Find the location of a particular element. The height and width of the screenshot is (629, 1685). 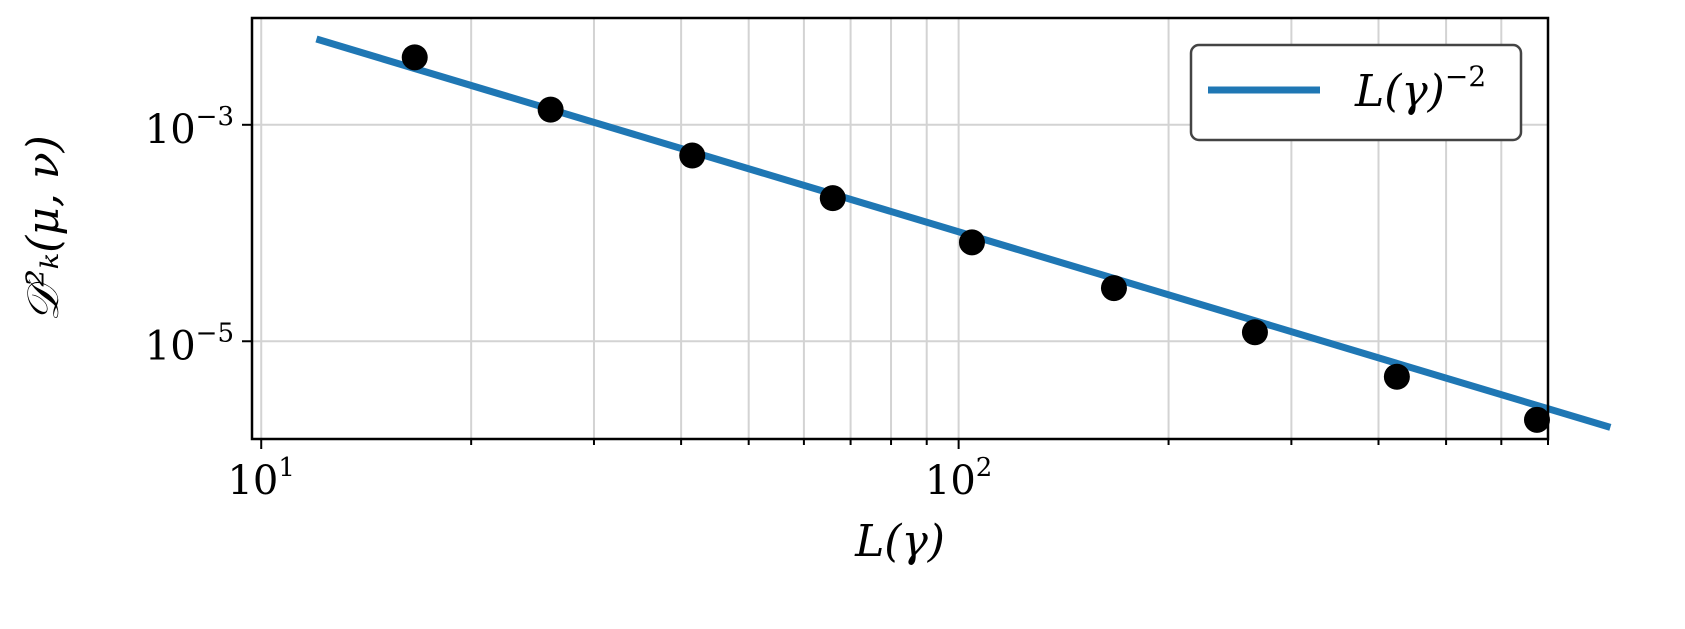

legend-label-base: L(γ) is located at coordinates (1399, 91).